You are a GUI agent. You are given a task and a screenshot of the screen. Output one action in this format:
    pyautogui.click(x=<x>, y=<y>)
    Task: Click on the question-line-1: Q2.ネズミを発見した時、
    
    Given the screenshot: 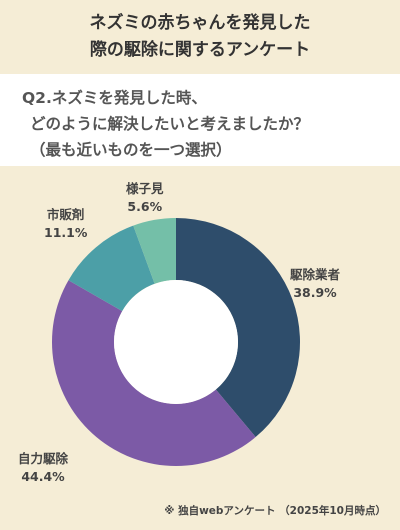 What is the action you would take?
    pyautogui.click(x=114, y=98)
    